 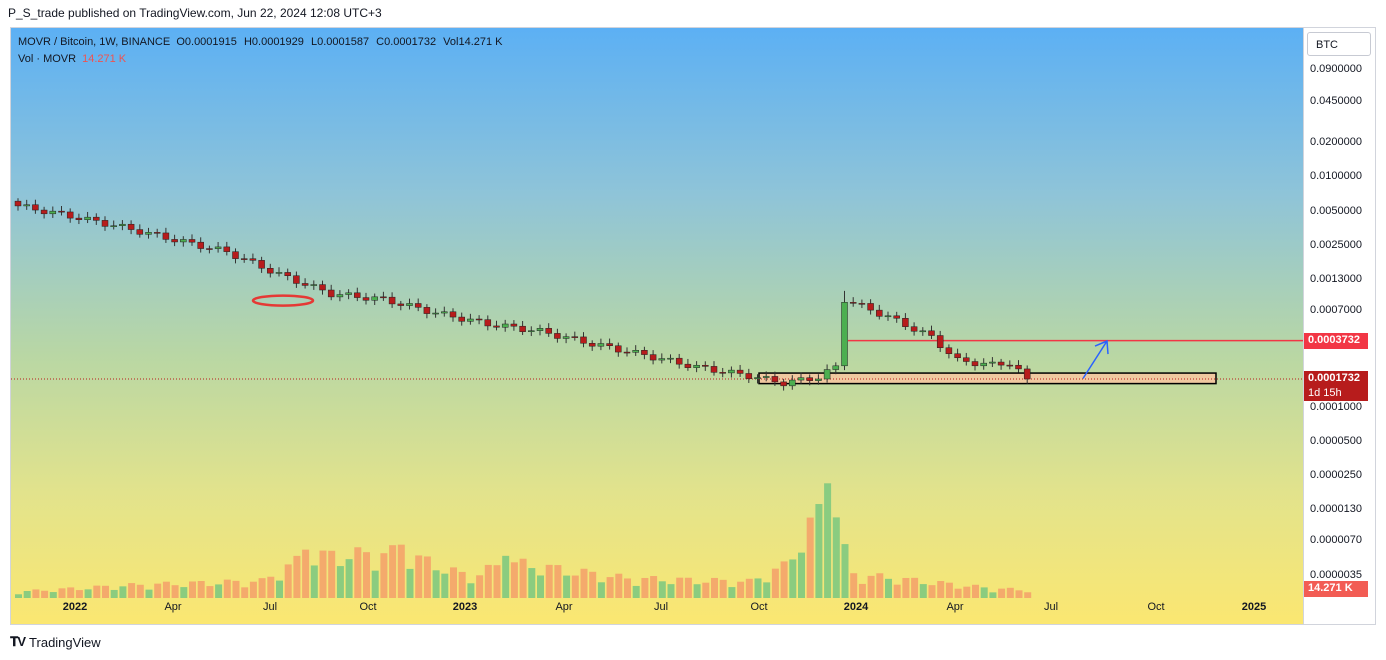 What do you see at coordinates (1325, 393) in the screenshot?
I see `countdown-label: 1d 15h` at bounding box center [1325, 393].